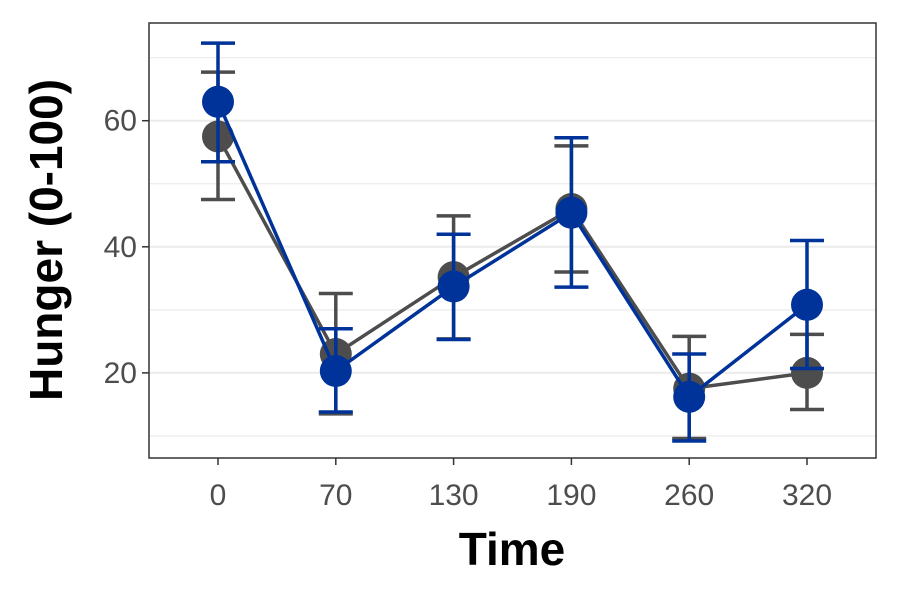  Describe the element at coordinates (454, 495) in the screenshot. I see `x-tick-label: 130` at that location.